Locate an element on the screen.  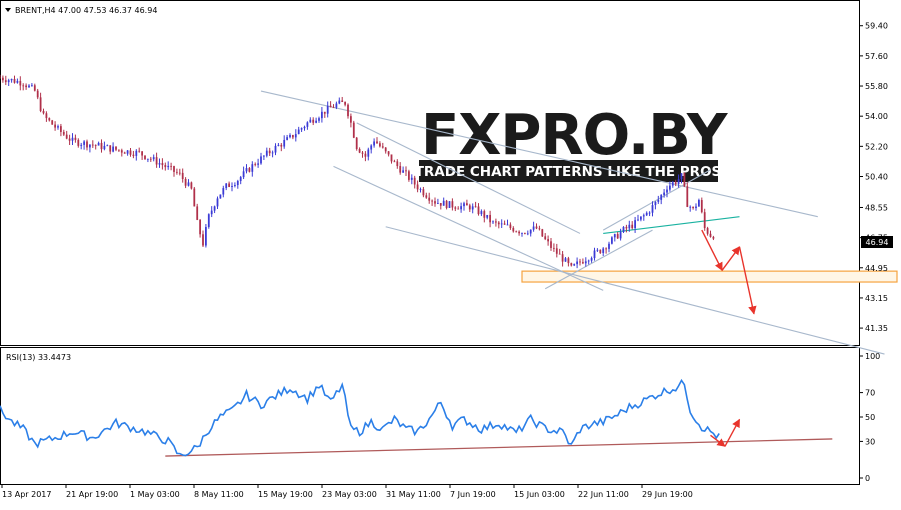
price-tick-label: 43.15 is located at coordinates (876, 298).